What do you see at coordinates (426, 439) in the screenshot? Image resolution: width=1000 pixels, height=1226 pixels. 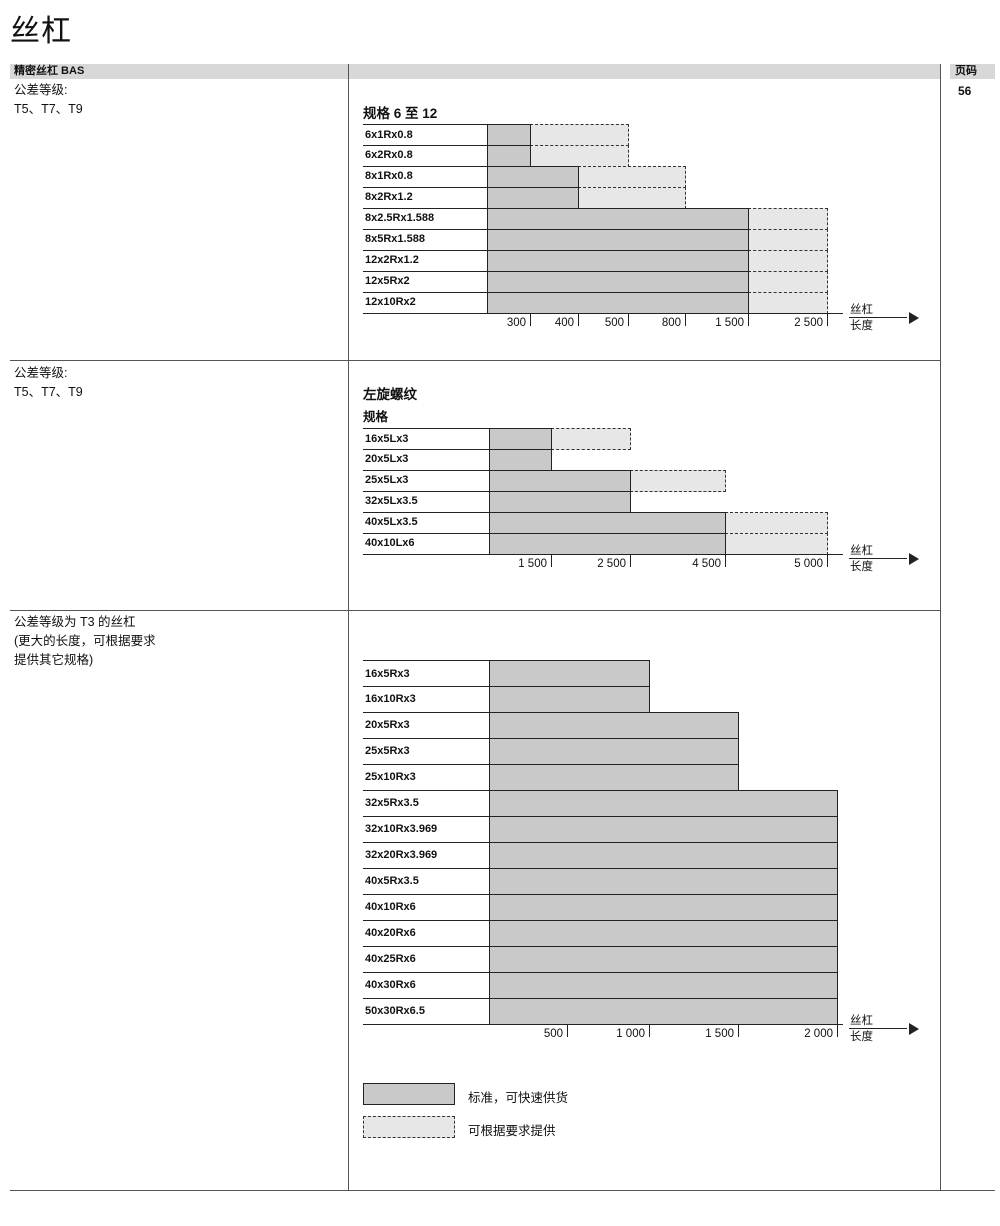 I see `row-label: 16x5Lx3` at bounding box center [426, 439].